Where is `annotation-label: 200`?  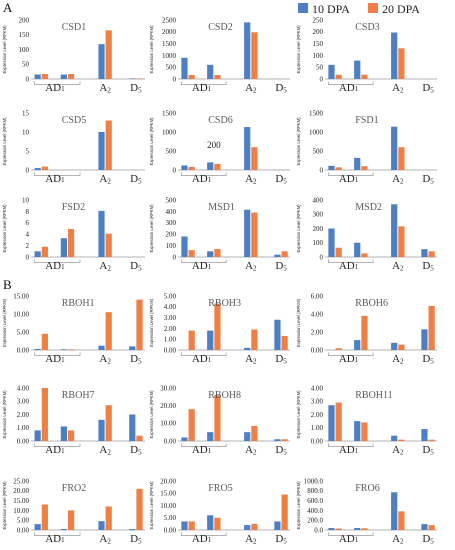
annotation-label: 200 is located at coordinates (214, 145).